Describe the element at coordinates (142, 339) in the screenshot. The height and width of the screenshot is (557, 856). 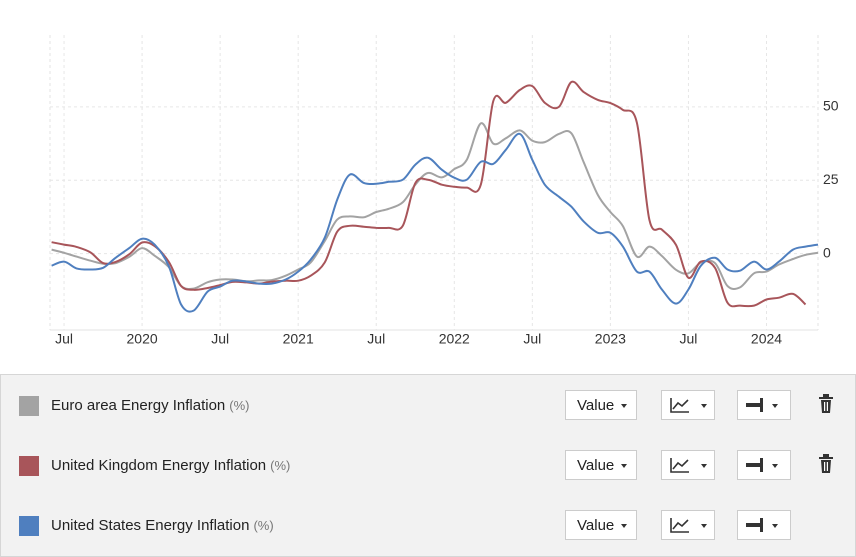
I see `x-tick-label: 2020` at that location.